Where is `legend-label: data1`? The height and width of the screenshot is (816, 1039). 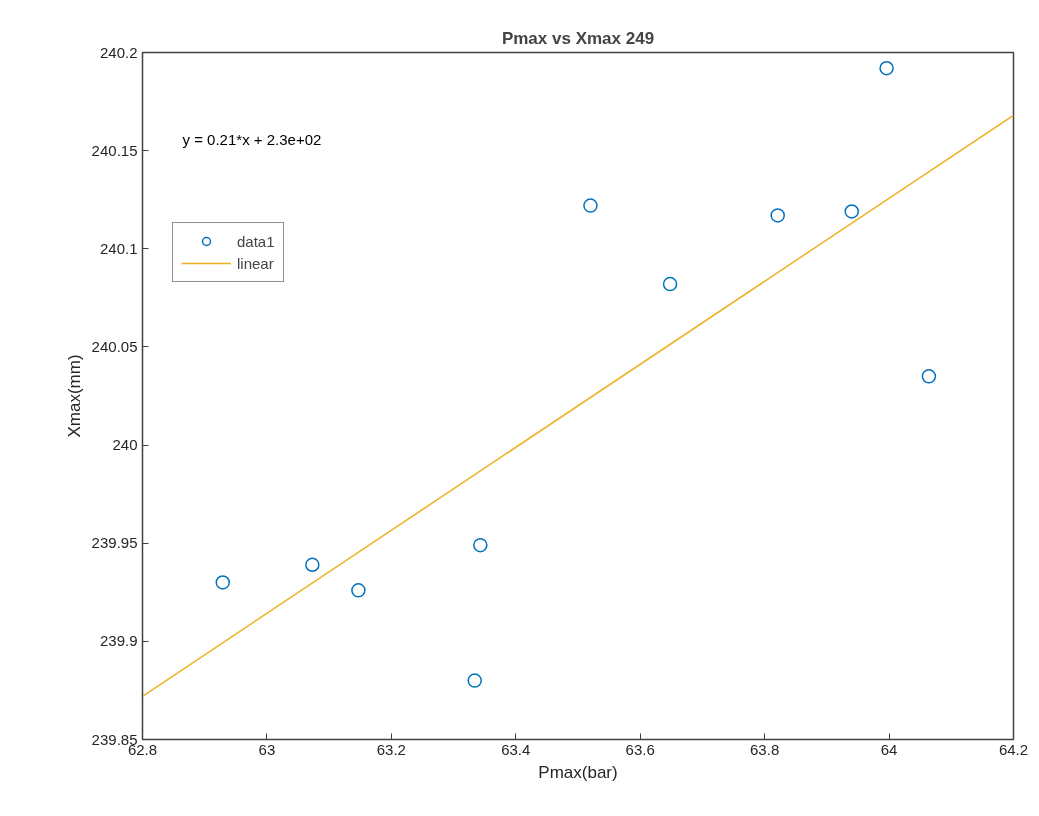
legend-label: data1 is located at coordinates (256, 241).